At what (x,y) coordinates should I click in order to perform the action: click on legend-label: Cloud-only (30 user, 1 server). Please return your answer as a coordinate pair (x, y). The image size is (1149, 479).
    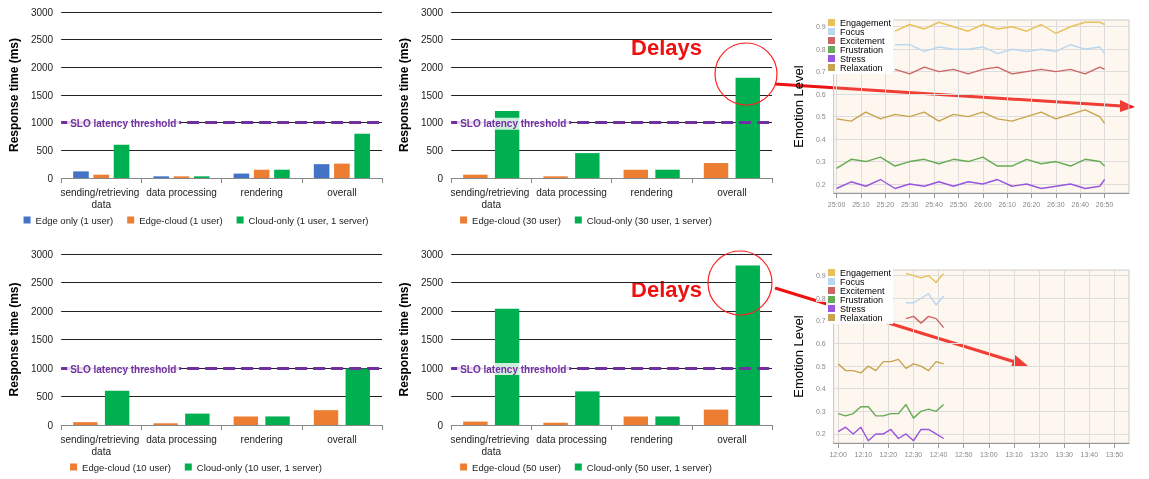
    Looking at the image, I should click on (649, 220).